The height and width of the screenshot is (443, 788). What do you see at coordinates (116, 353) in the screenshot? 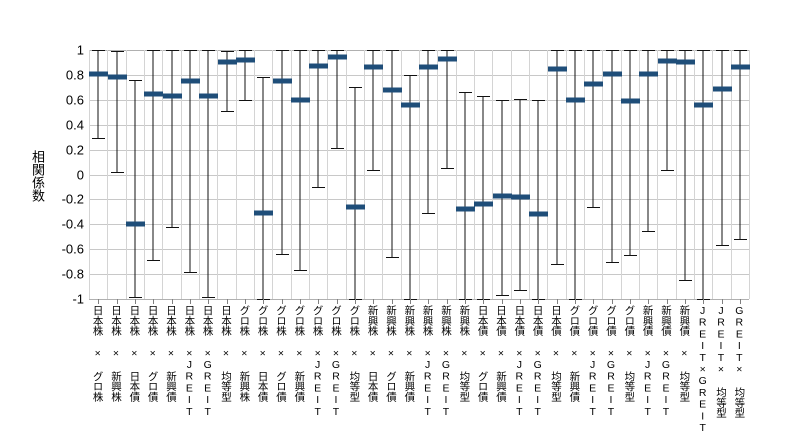
I see `x-axis-label: 日本株 × 新興株` at bounding box center [116, 353].